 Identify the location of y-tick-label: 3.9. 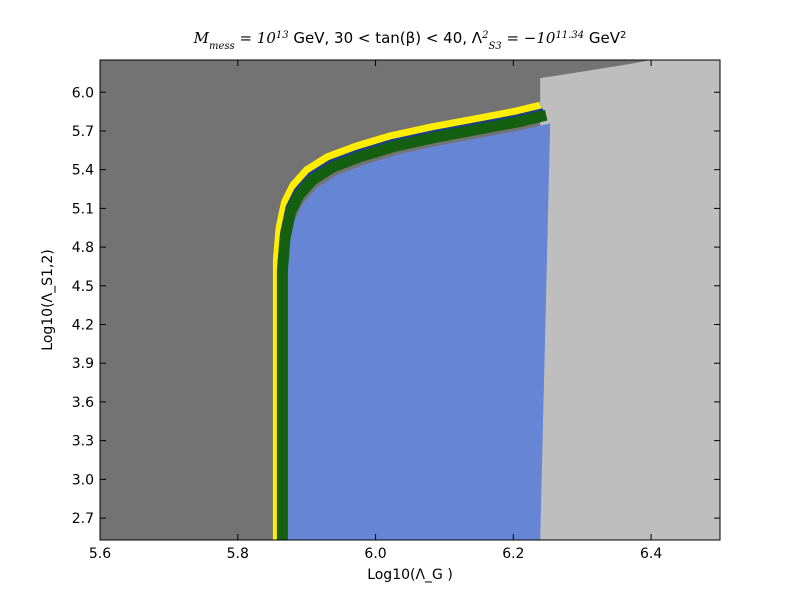
(83, 364).